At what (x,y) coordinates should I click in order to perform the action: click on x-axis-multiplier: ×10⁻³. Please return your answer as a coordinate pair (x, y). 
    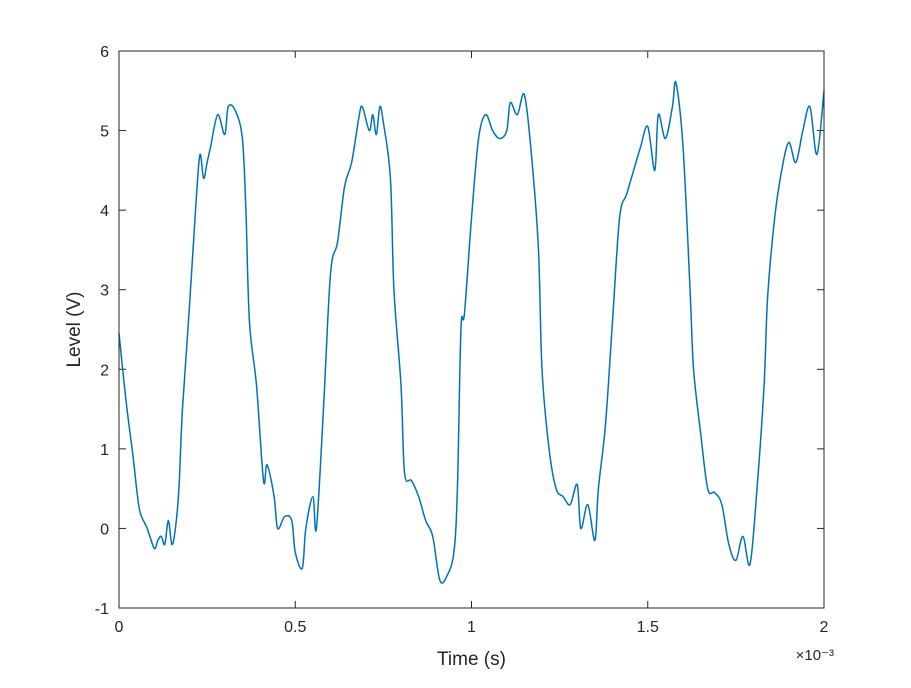
    Looking at the image, I should click on (815, 655).